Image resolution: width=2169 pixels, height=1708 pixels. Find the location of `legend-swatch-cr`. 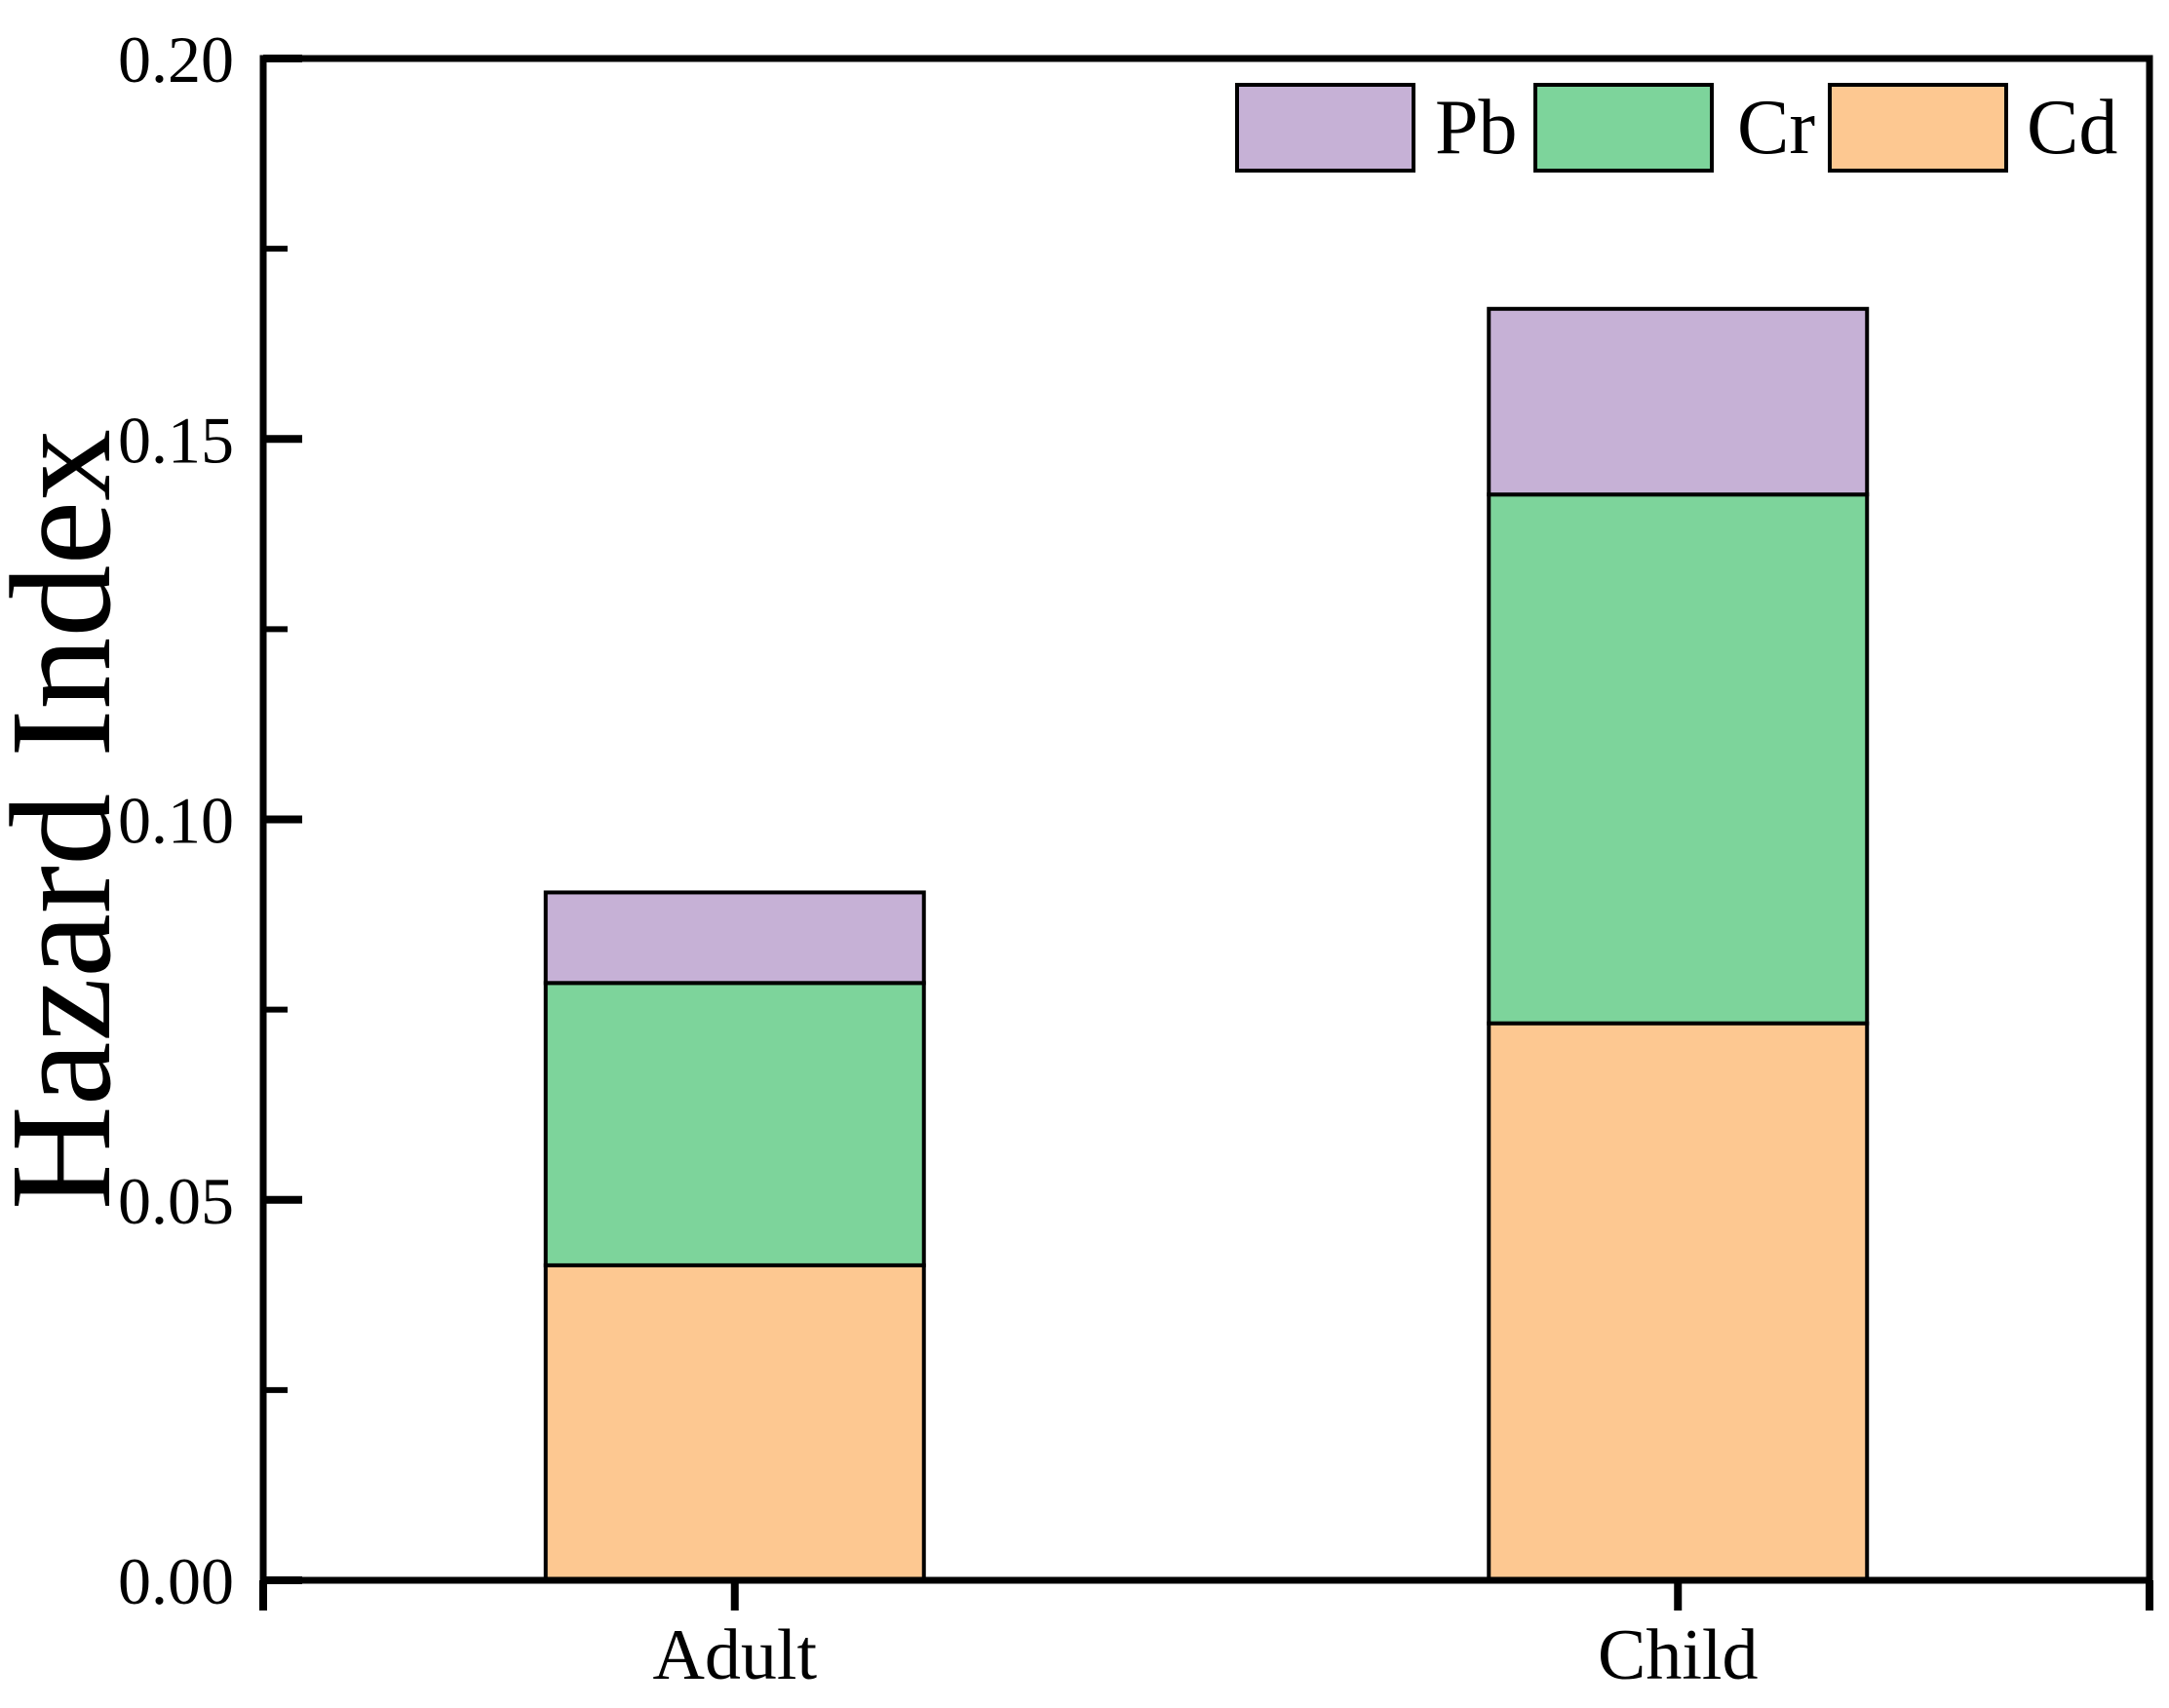

legend-swatch-cr is located at coordinates (1623, 128).